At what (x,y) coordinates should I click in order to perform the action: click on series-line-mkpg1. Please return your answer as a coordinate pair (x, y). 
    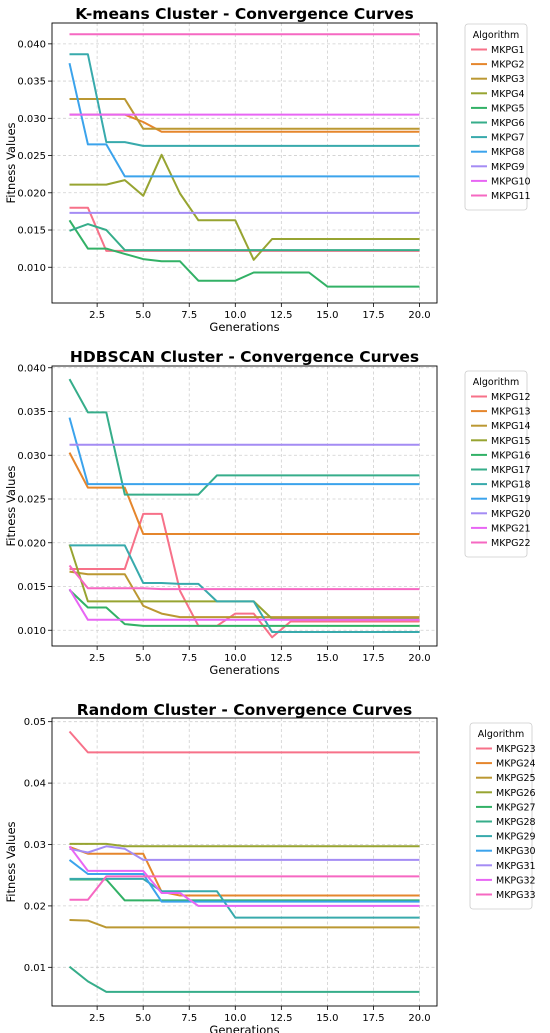
    Looking at the image, I should click on (244, 229).